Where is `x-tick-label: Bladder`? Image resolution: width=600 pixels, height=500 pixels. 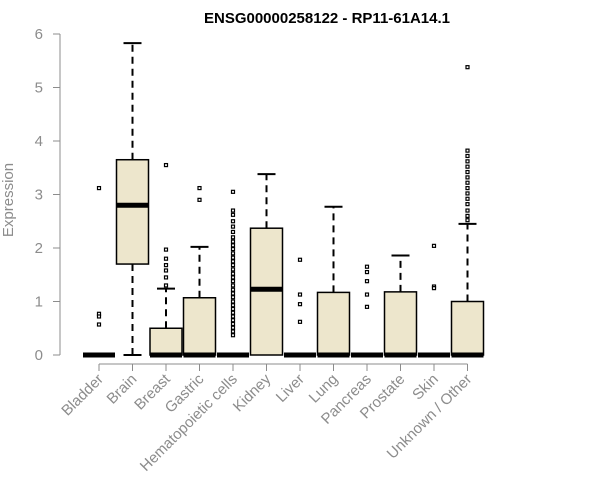
x-tick-label: Bladder is located at coordinates (82, 395).